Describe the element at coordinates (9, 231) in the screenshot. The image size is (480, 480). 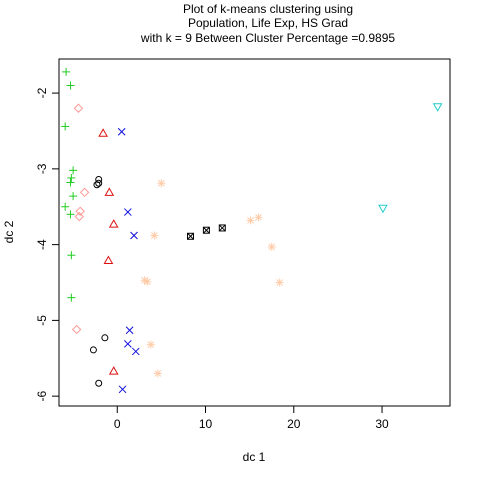
I see `y-axis-label: dc 2` at that location.